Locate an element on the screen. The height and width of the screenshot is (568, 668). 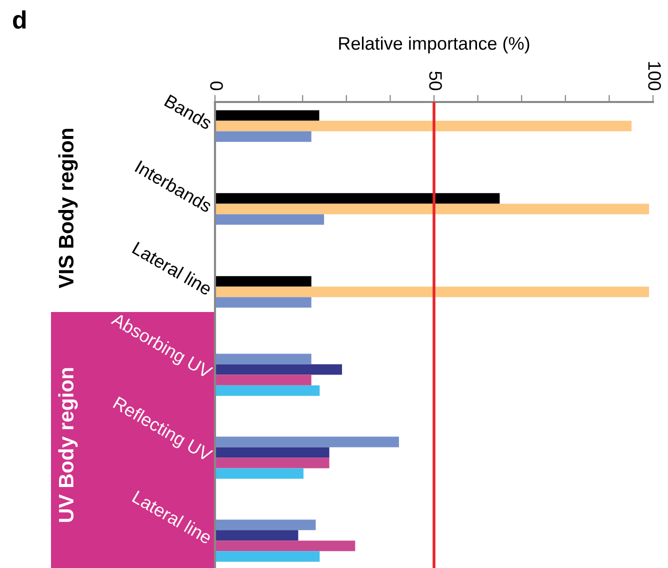
x-tick-label: 50 is located at coordinates (435, 81).